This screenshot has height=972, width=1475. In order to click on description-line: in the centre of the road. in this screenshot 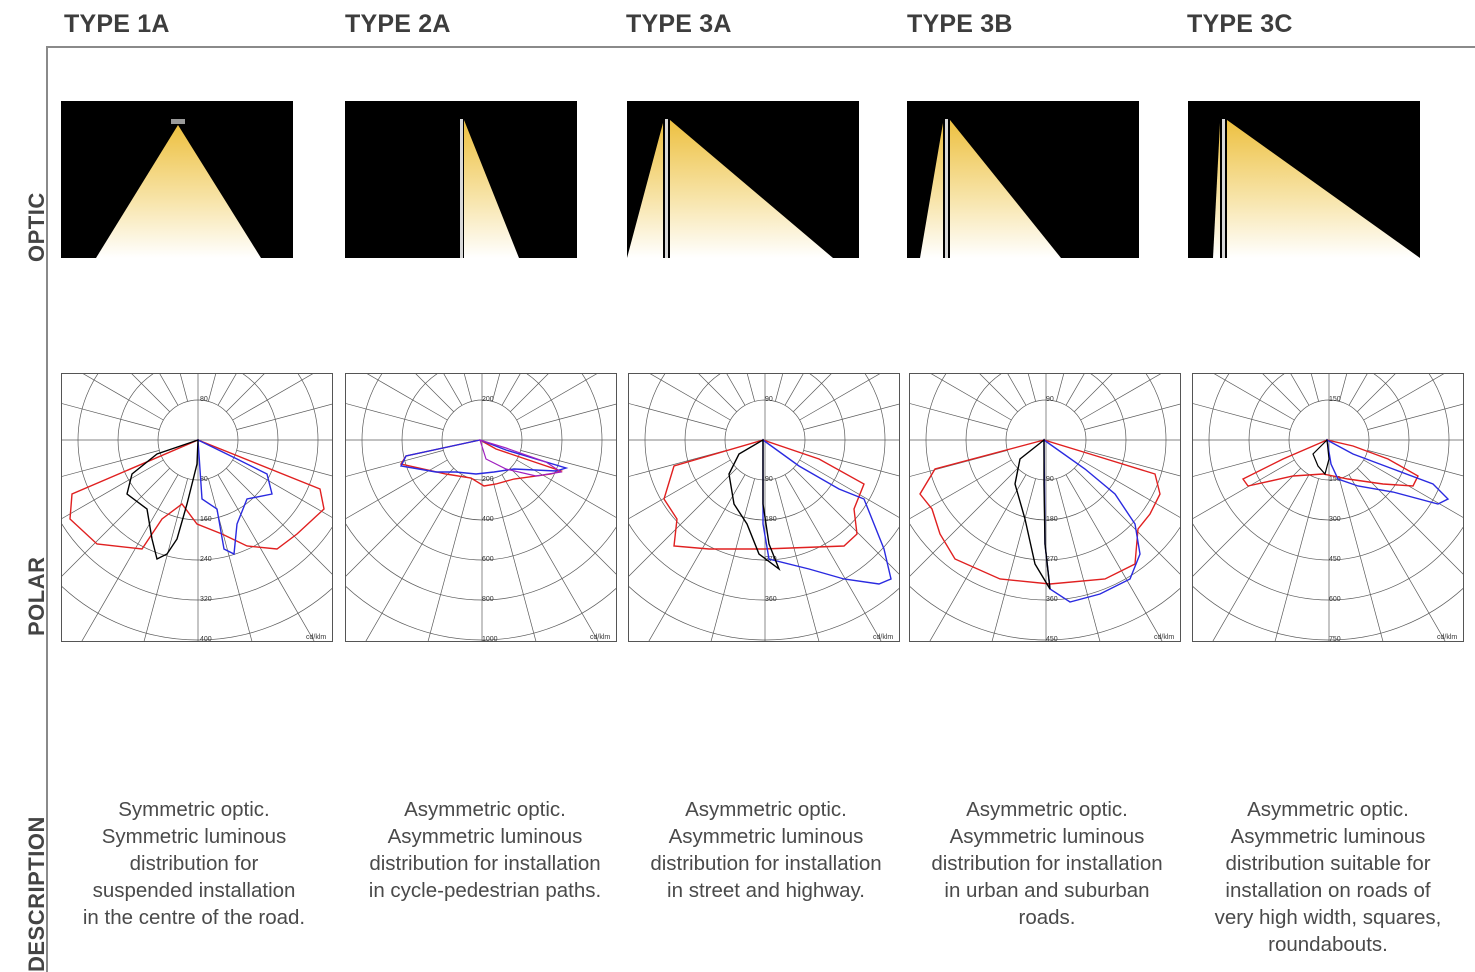, I will do `click(194, 917)`.